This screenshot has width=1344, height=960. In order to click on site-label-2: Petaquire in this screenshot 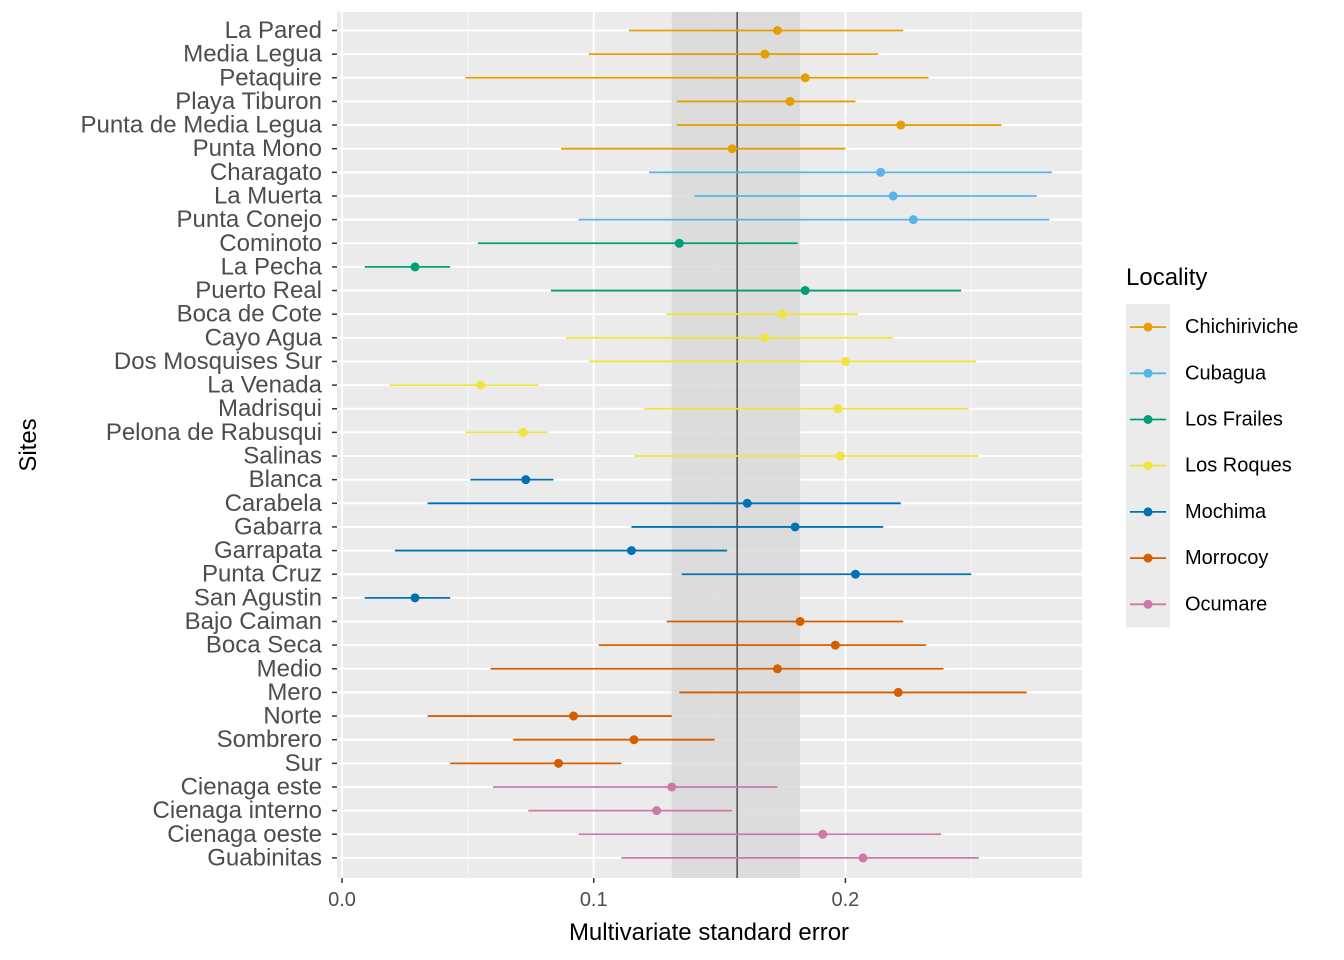, I will do `click(270, 77)`.